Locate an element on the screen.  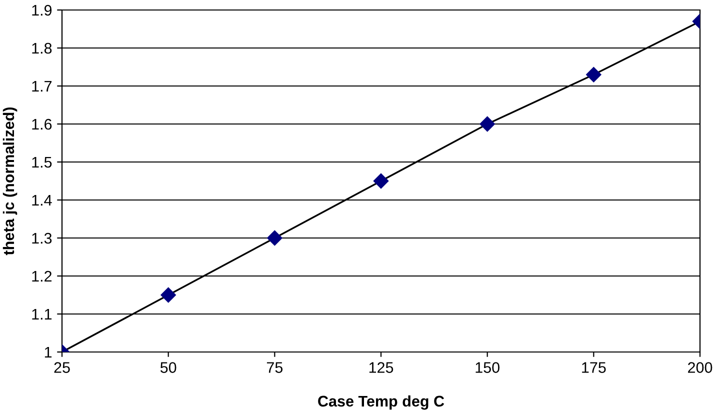
y-axis-title: theta jc (normalized) is located at coordinates (10, 181).